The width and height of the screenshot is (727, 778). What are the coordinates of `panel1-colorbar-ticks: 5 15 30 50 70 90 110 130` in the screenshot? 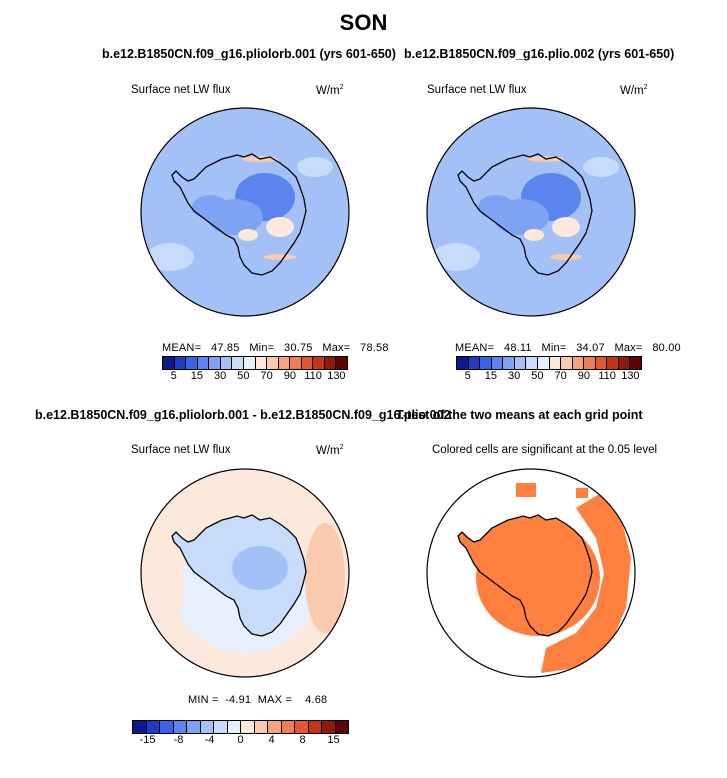 It's located at (255, 377).